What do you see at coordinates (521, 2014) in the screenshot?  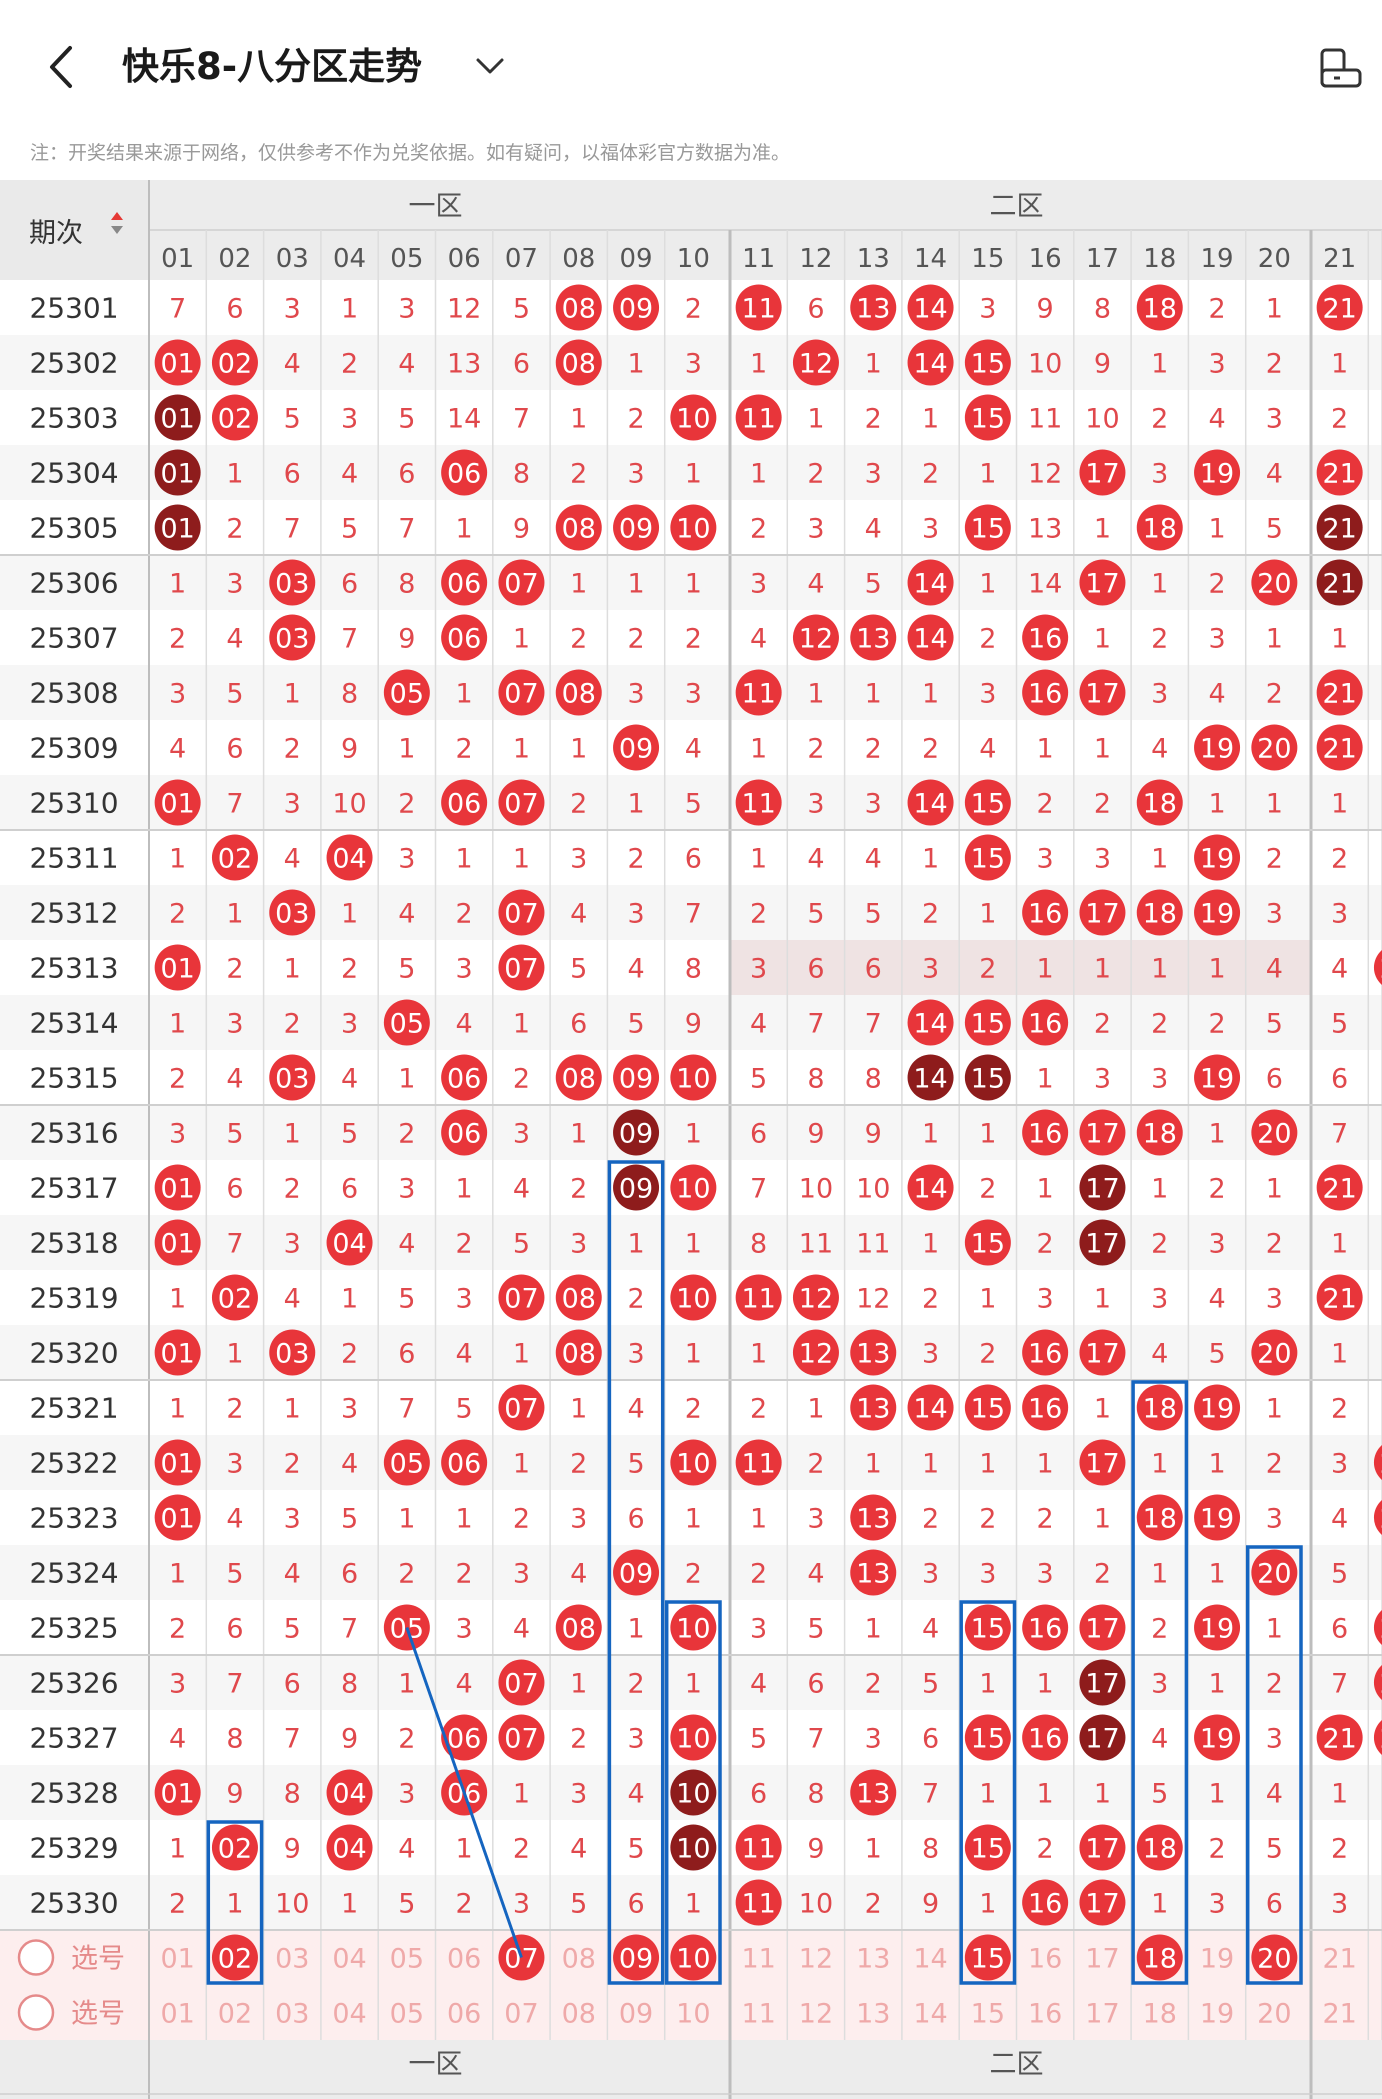 I see `select-number: 07` at bounding box center [521, 2014].